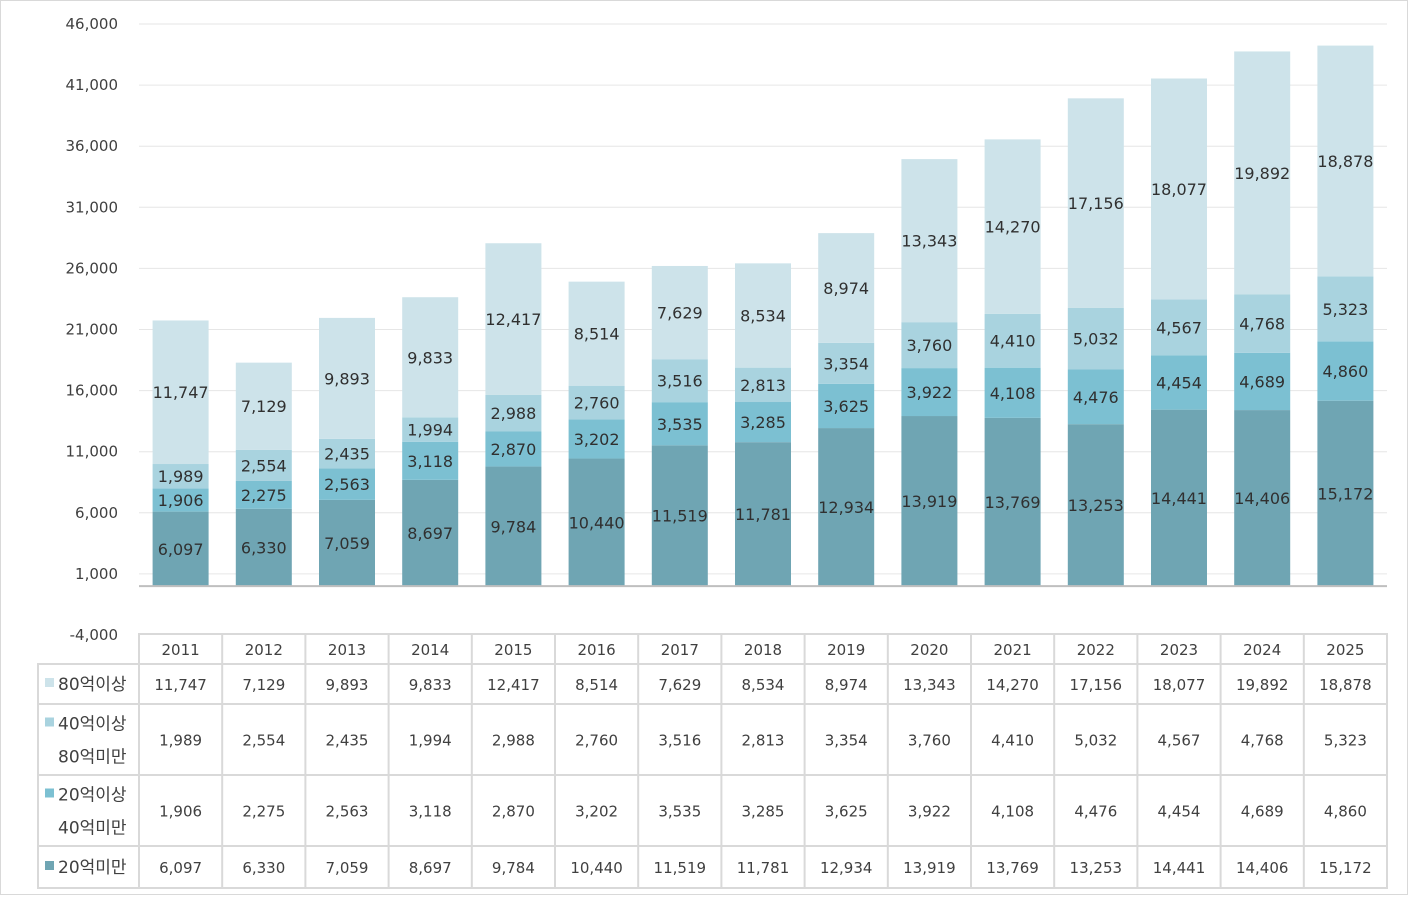  What do you see at coordinates (596, 812) in the screenshot?
I see `table-value-cell: 3,202` at bounding box center [596, 812].